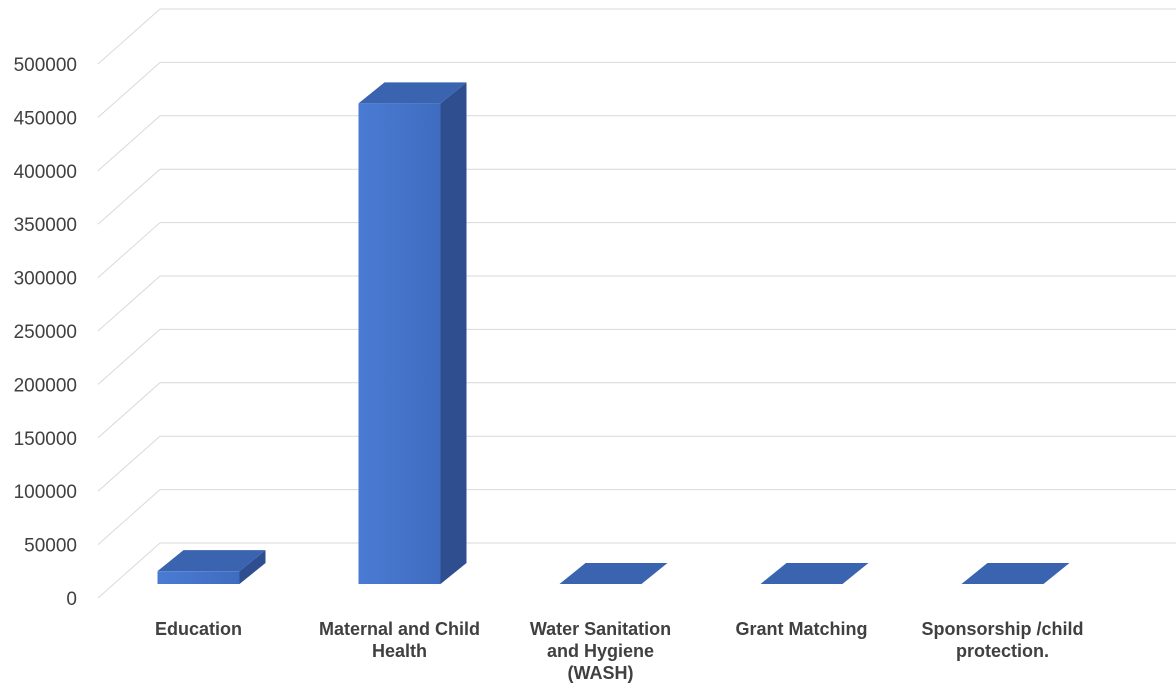 The image size is (1176, 697). What do you see at coordinates (1002, 629) in the screenshot?
I see `x-category-label: Sponsorship /child` at bounding box center [1002, 629].